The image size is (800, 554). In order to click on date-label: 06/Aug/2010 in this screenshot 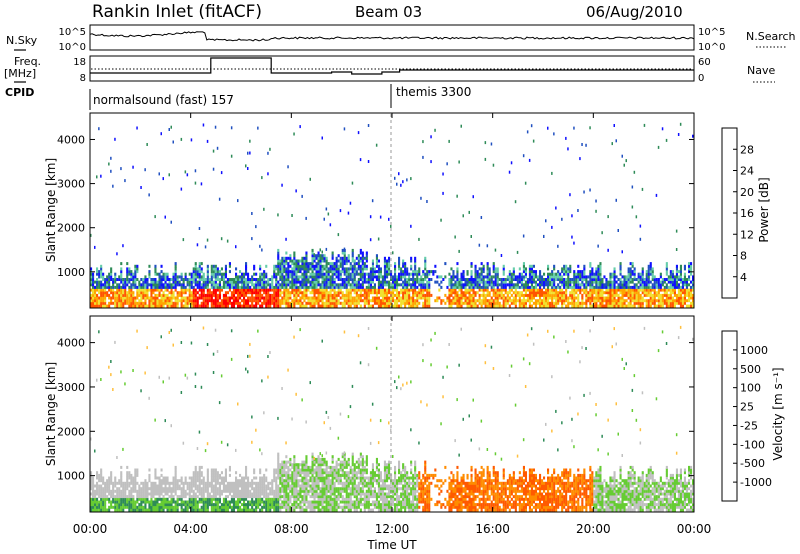, I will do `click(634, 12)`.